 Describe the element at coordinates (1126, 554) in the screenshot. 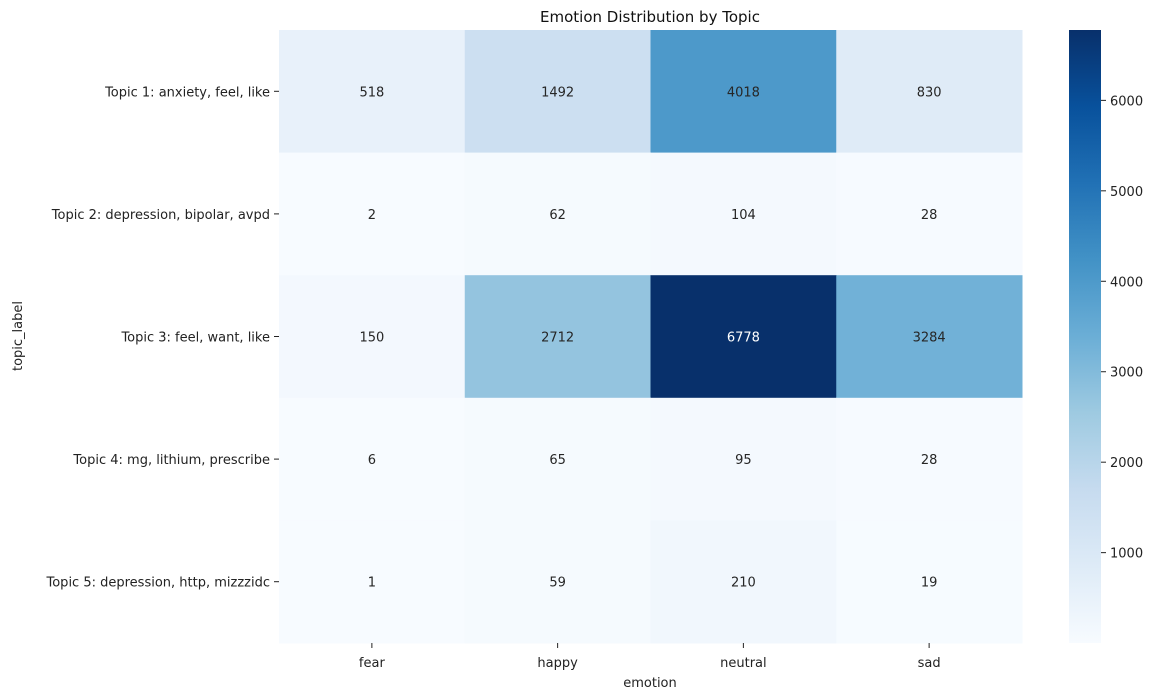

I see `colorbar-tick-label: 1000` at that location.